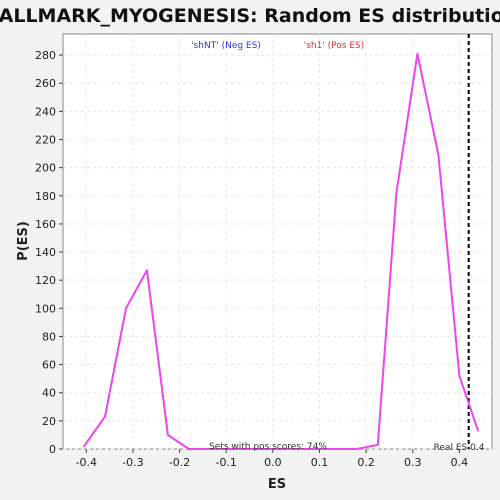 The width and height of the screenshot is (500, 500). What do you see at coordinates (413, 462) in the screenshot?
I see `x-tick-label: 0.3` at bounding box center [413, 462].